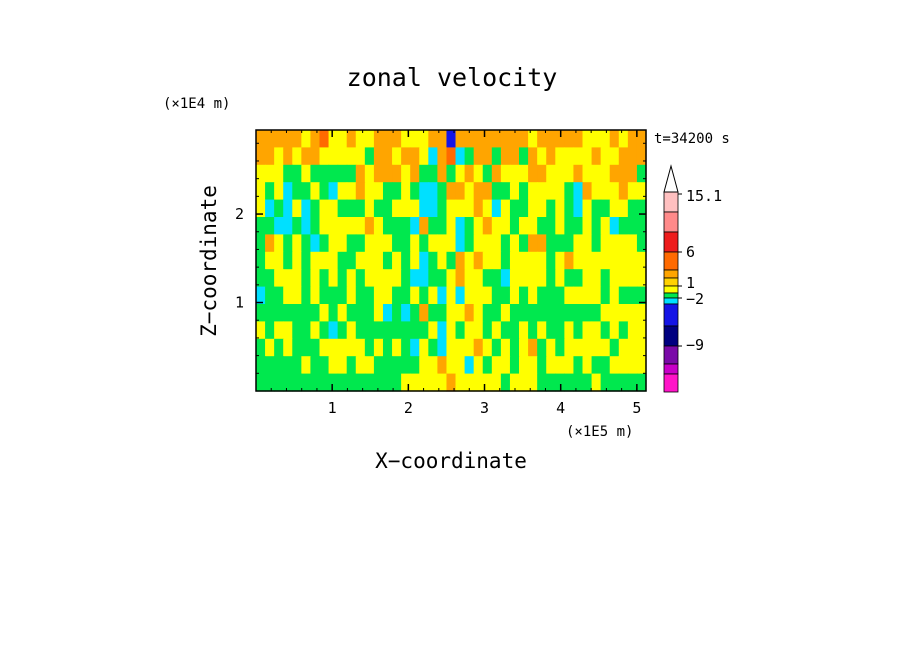  What do you see at coordinates (451, 461) in the screenshot?
I see `x-axis-title: X−coordinate` at bounding box center [451, 461].